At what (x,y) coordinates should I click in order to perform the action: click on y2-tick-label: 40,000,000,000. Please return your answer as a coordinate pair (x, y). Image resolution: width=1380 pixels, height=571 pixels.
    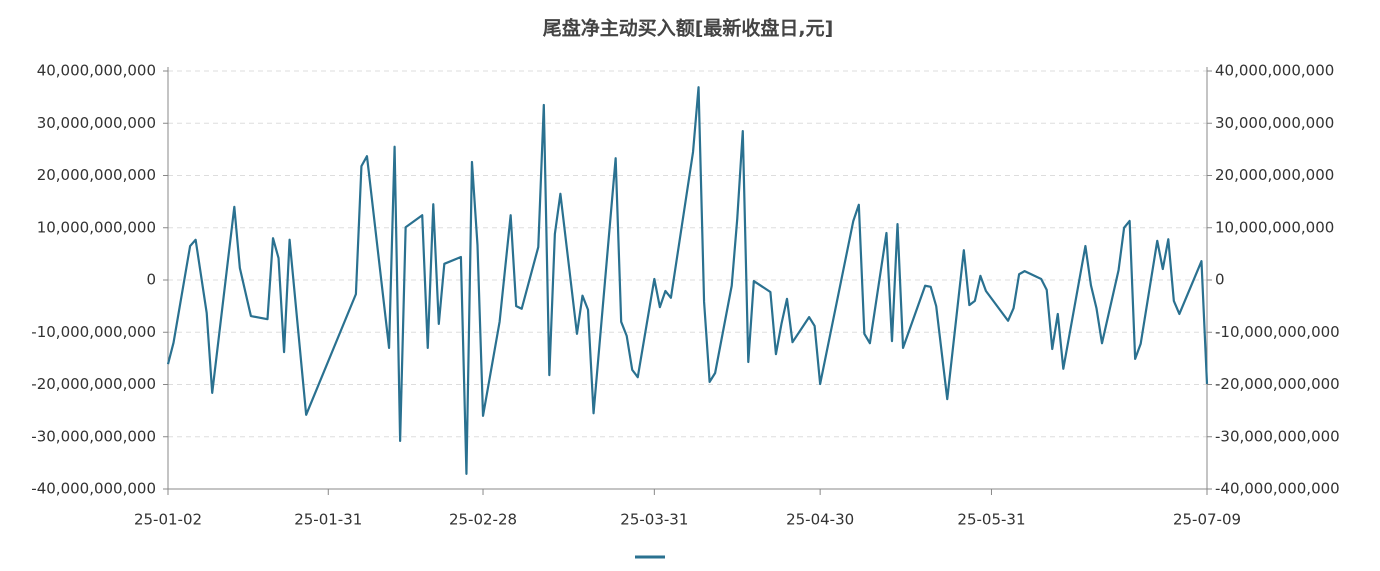
    Looking at the image, I should click on (1274, 71).